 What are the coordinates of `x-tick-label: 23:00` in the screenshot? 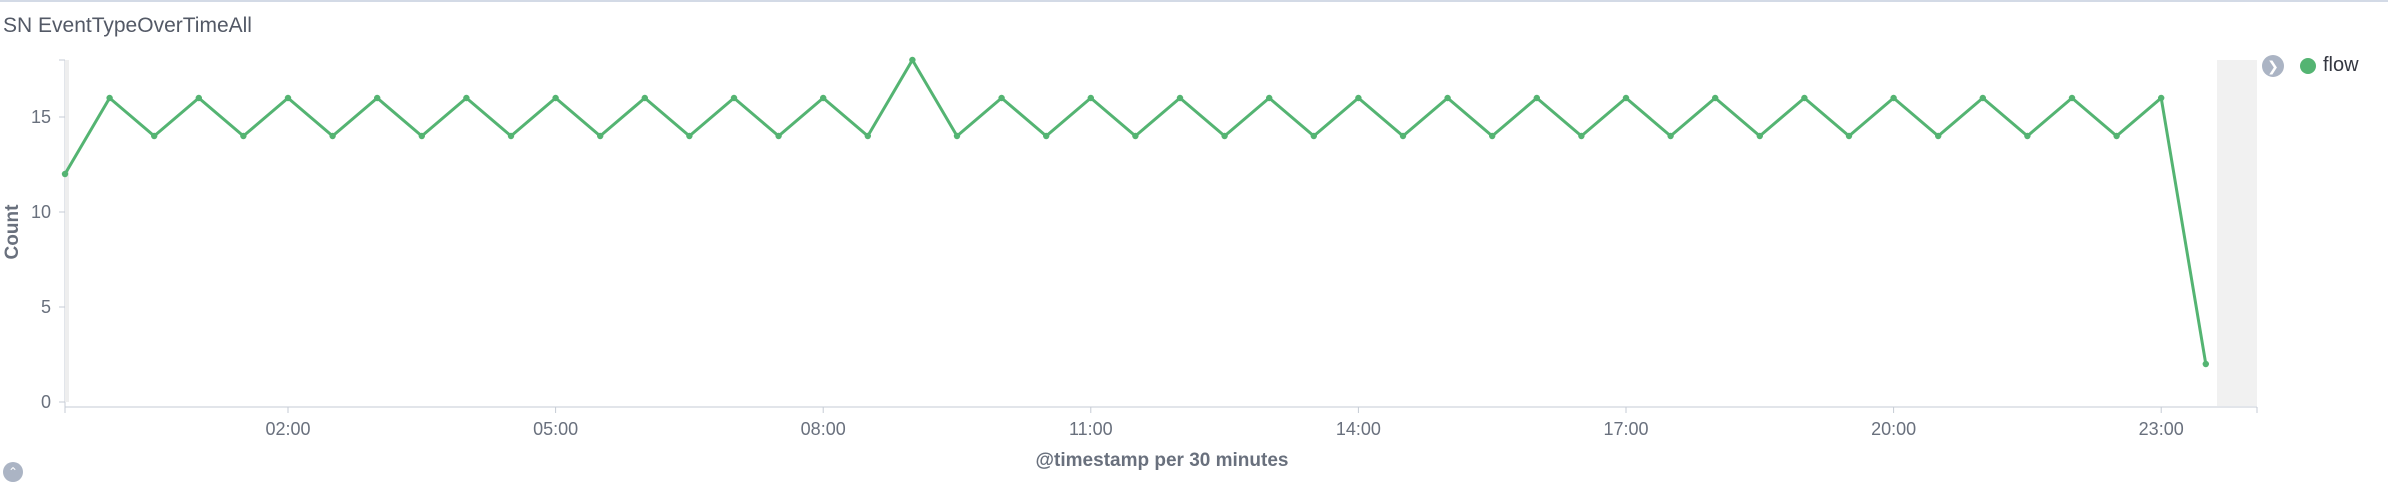 It's located at (2161, 429).